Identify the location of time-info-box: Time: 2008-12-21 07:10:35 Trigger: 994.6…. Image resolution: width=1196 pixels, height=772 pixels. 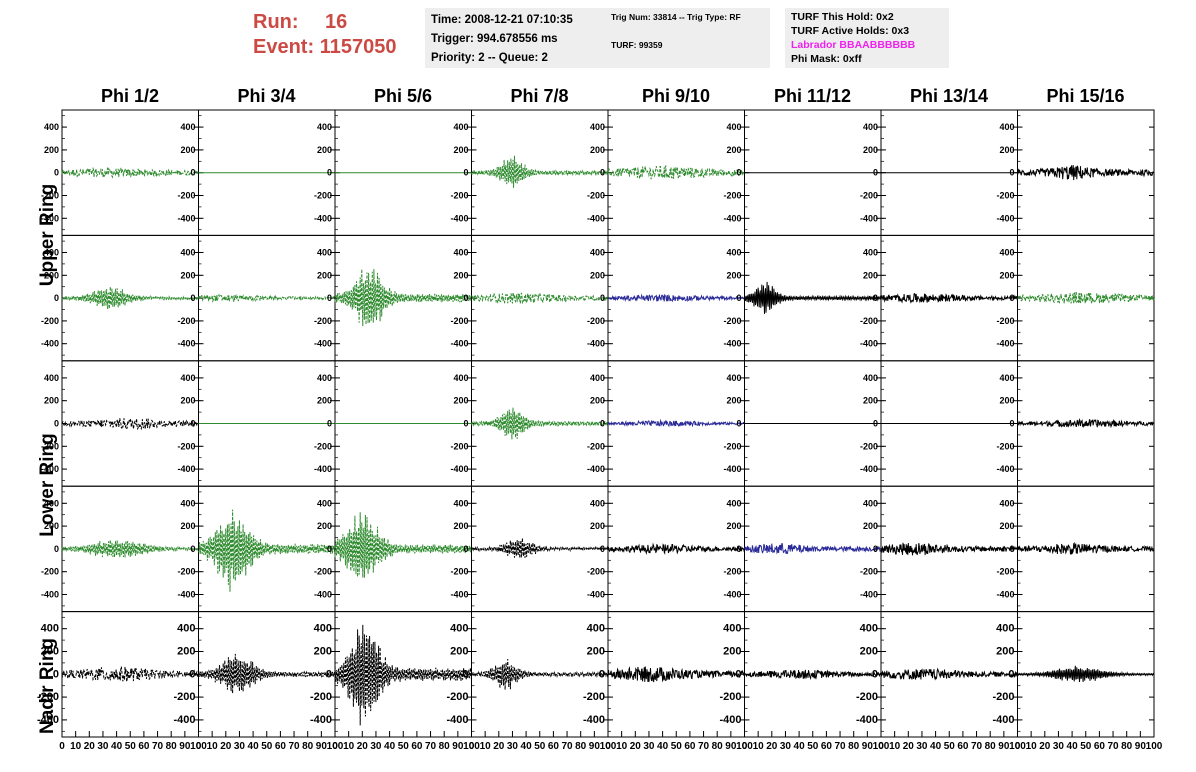
(515, 38).